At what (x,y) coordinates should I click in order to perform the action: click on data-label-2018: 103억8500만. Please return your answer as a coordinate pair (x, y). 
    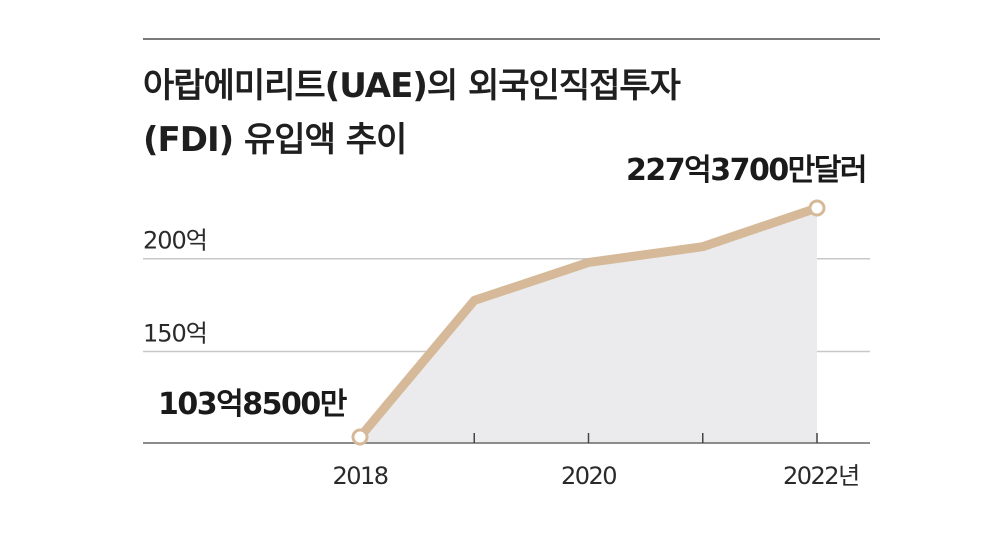
    Looking at the image, I should click on (253, 404).